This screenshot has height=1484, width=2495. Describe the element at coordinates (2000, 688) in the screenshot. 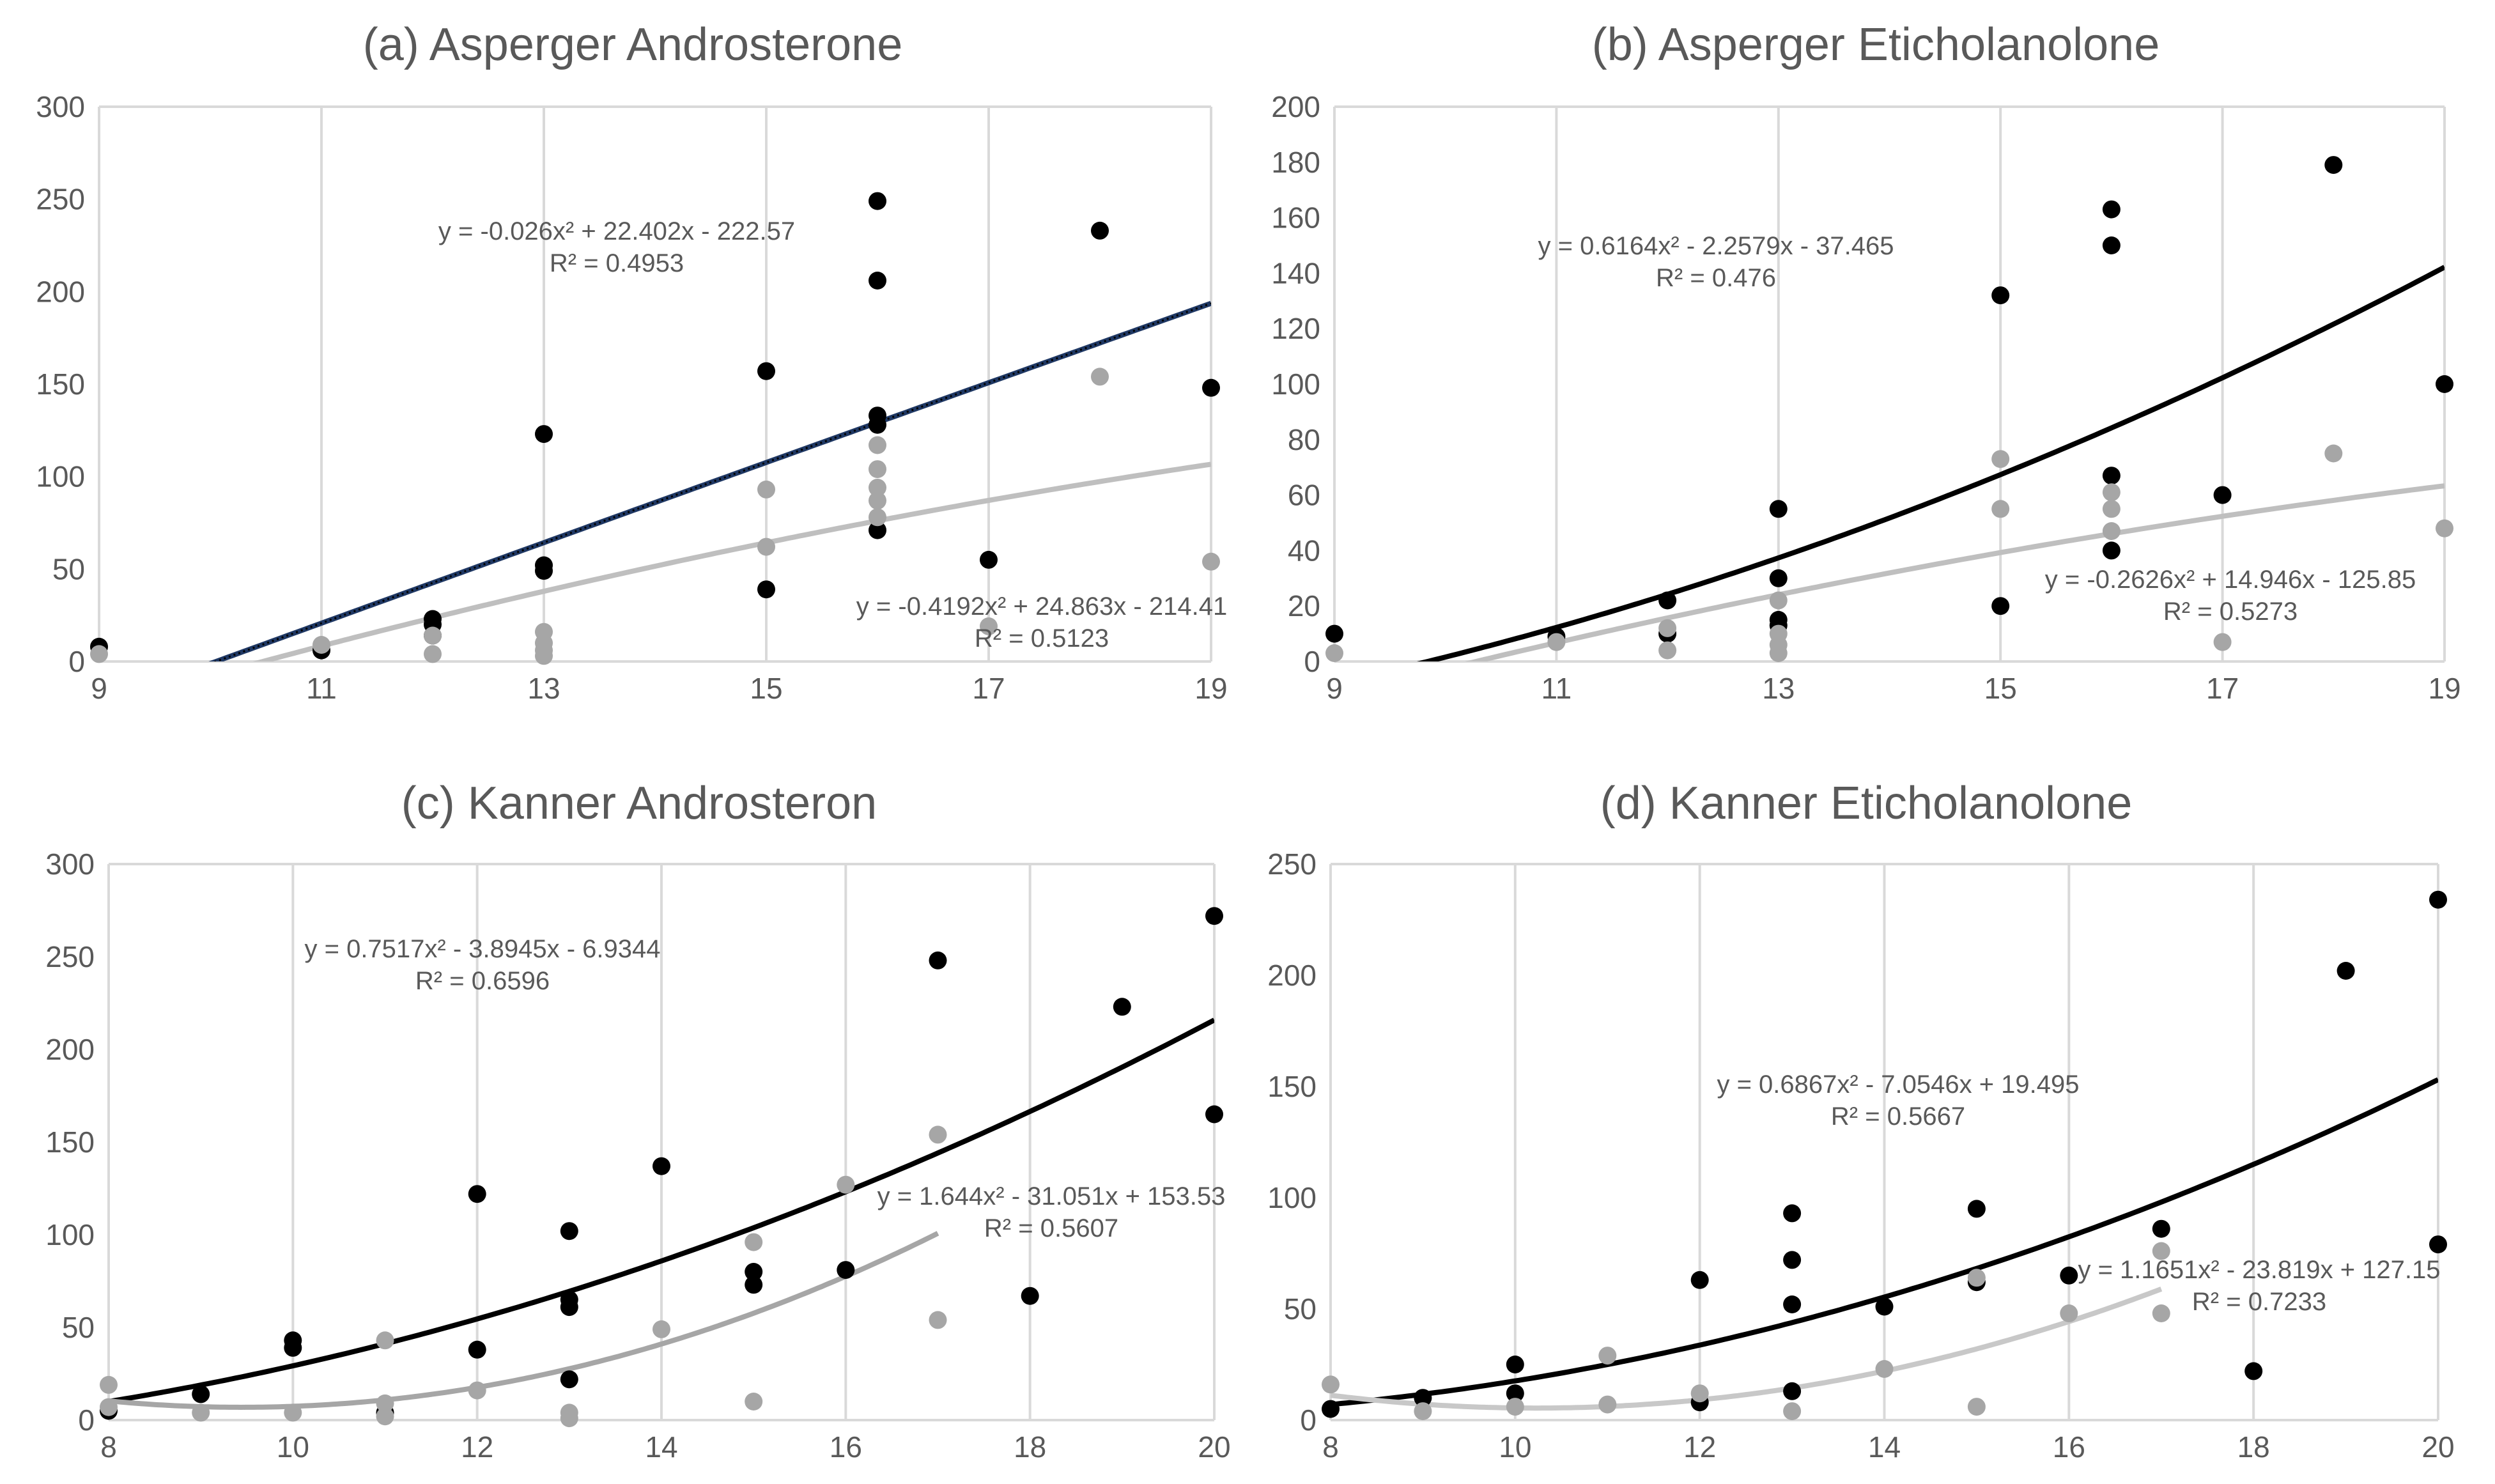

I see `x-tick-label: 15` at that location.